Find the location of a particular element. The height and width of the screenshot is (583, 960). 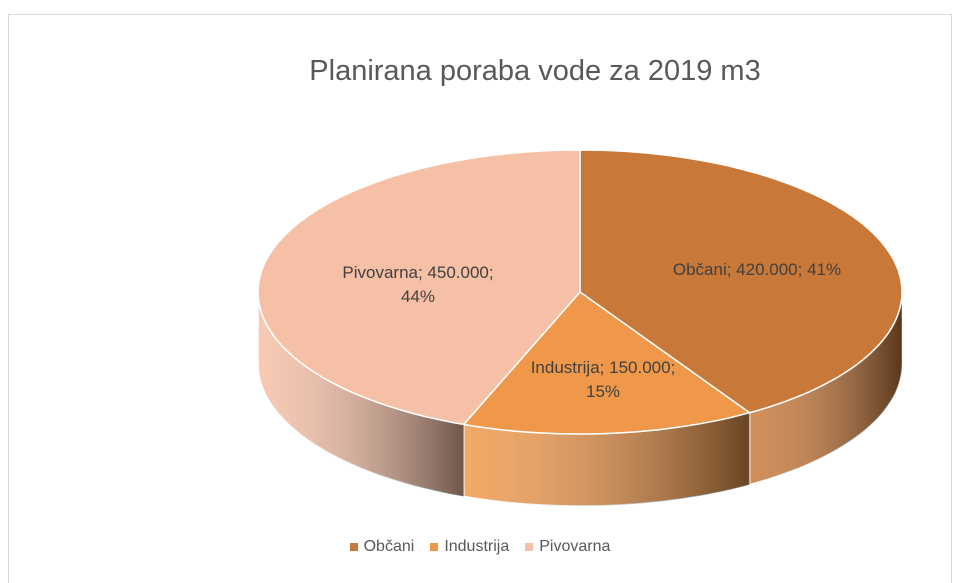

slice is located at coordinates (607, 362).